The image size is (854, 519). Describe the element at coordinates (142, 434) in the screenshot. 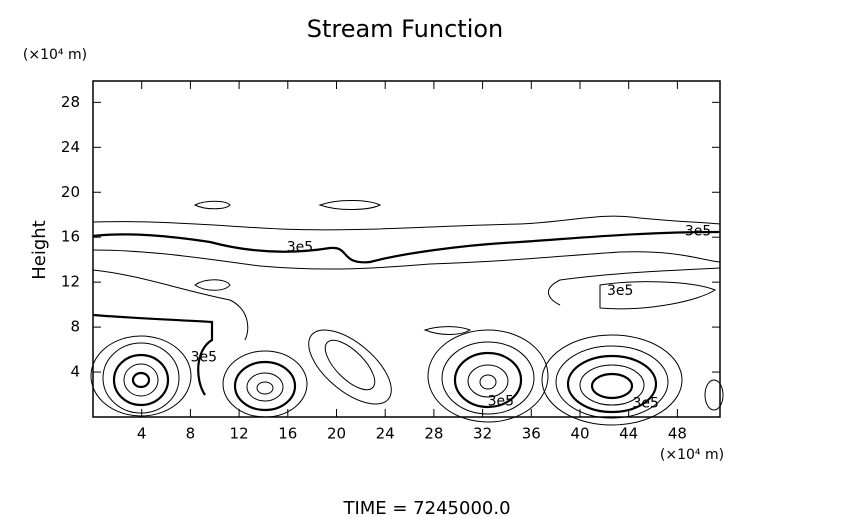

I see `x-tick-label: 4` at that location.